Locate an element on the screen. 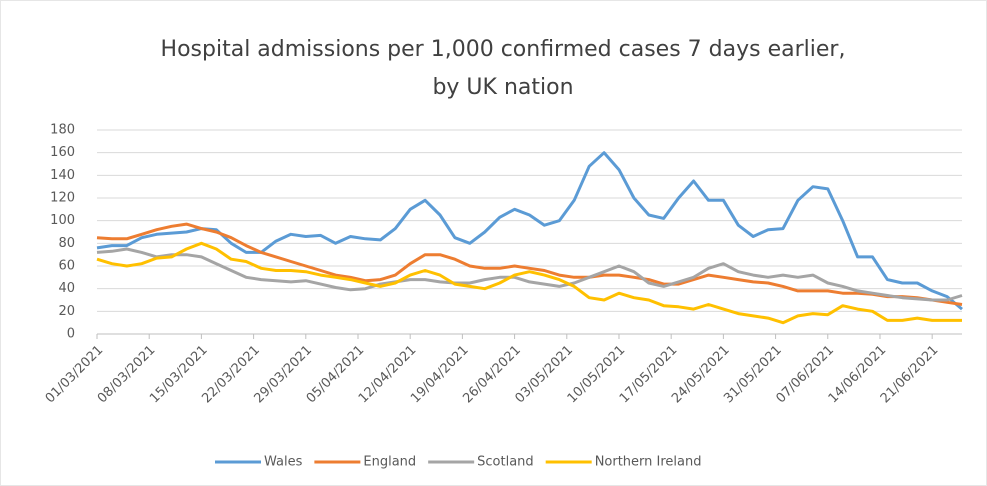  series-line is located at coordinates (529, 274).